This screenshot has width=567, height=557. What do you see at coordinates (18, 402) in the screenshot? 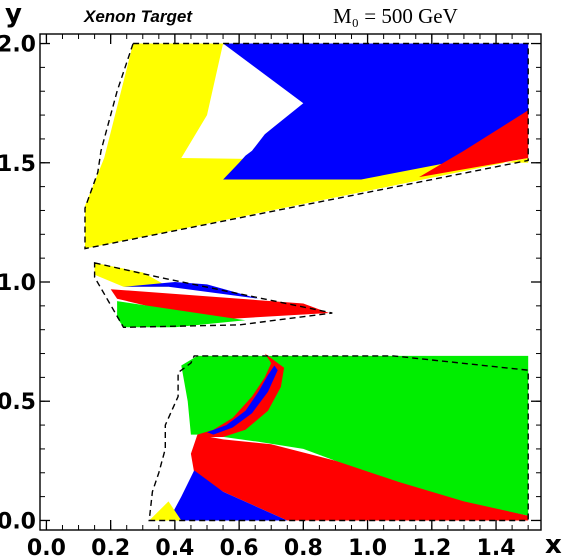
I see `y-tick-label: 0.5` at bounding box center [18, 402].